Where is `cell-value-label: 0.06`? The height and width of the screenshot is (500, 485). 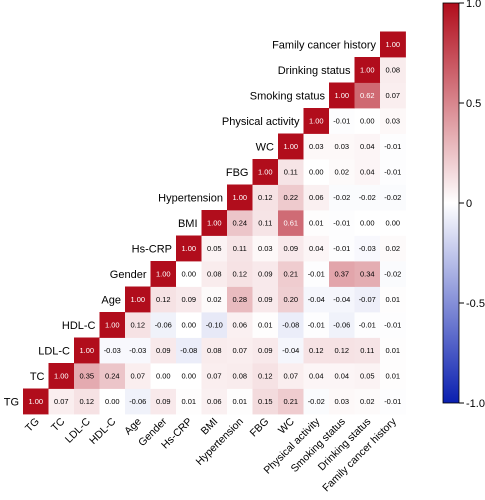
cell-value-label: 0.06 is located at coordinates (316, 197).